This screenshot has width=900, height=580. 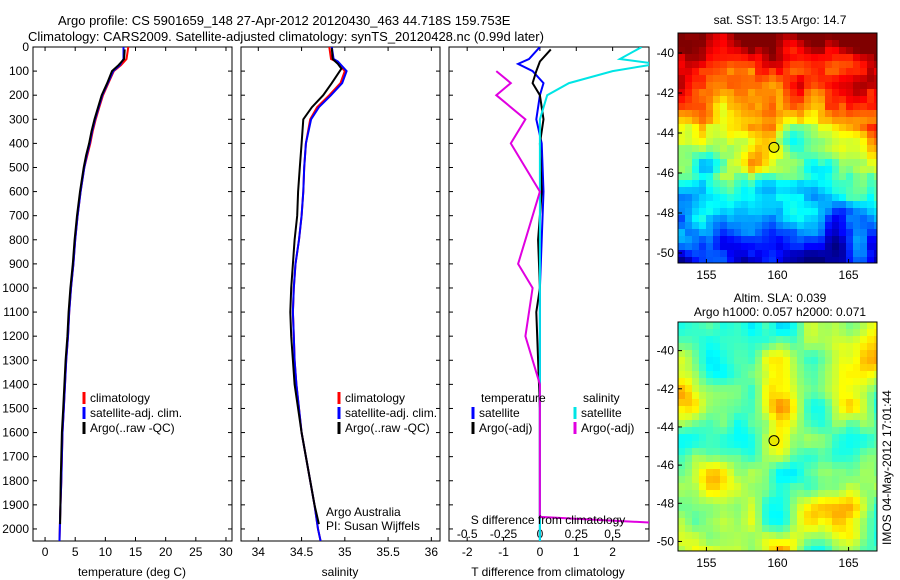 I want to click on y-tick-label: 1800, so click(x=15, y=481).